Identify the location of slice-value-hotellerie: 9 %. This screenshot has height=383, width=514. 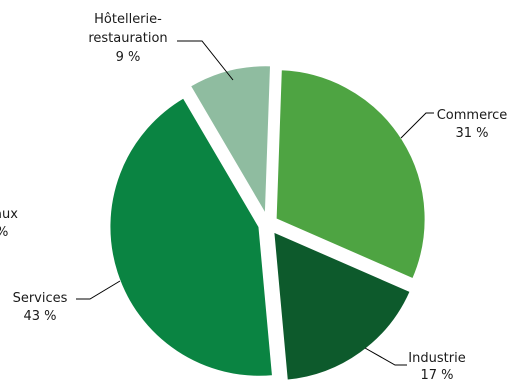
(128, 57).